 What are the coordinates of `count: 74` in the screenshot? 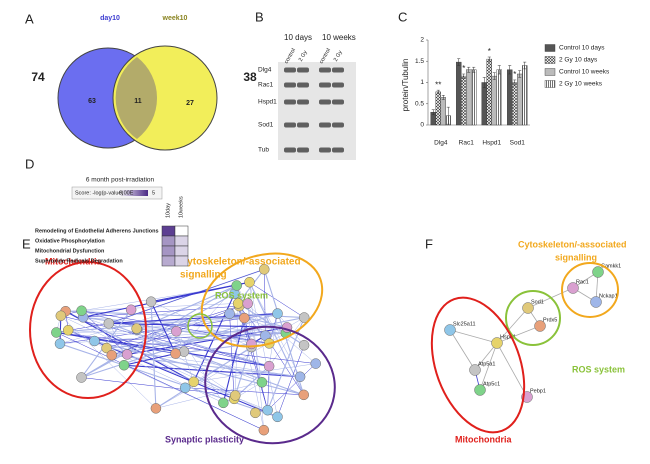 It's located at (38, 77).